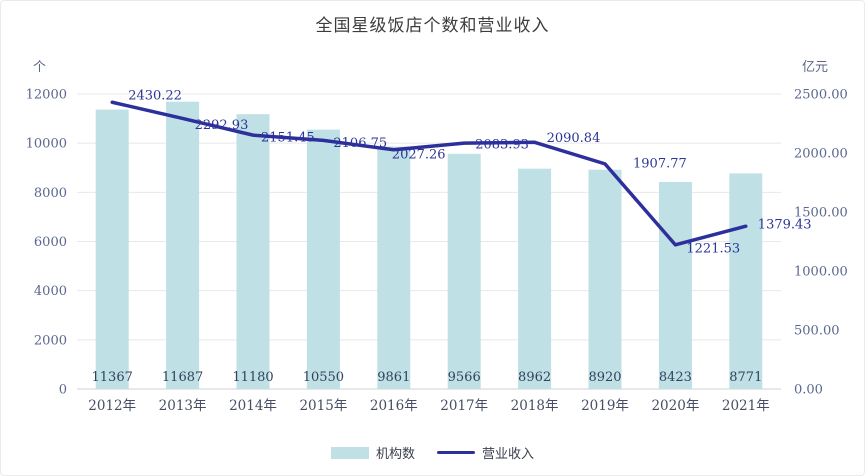 This screenshot has width=865, height=476. What do you see at coordinates (675, 377) in the screenshot?
I see `bar-value-label: 8423` at bounding box center [675, 377].